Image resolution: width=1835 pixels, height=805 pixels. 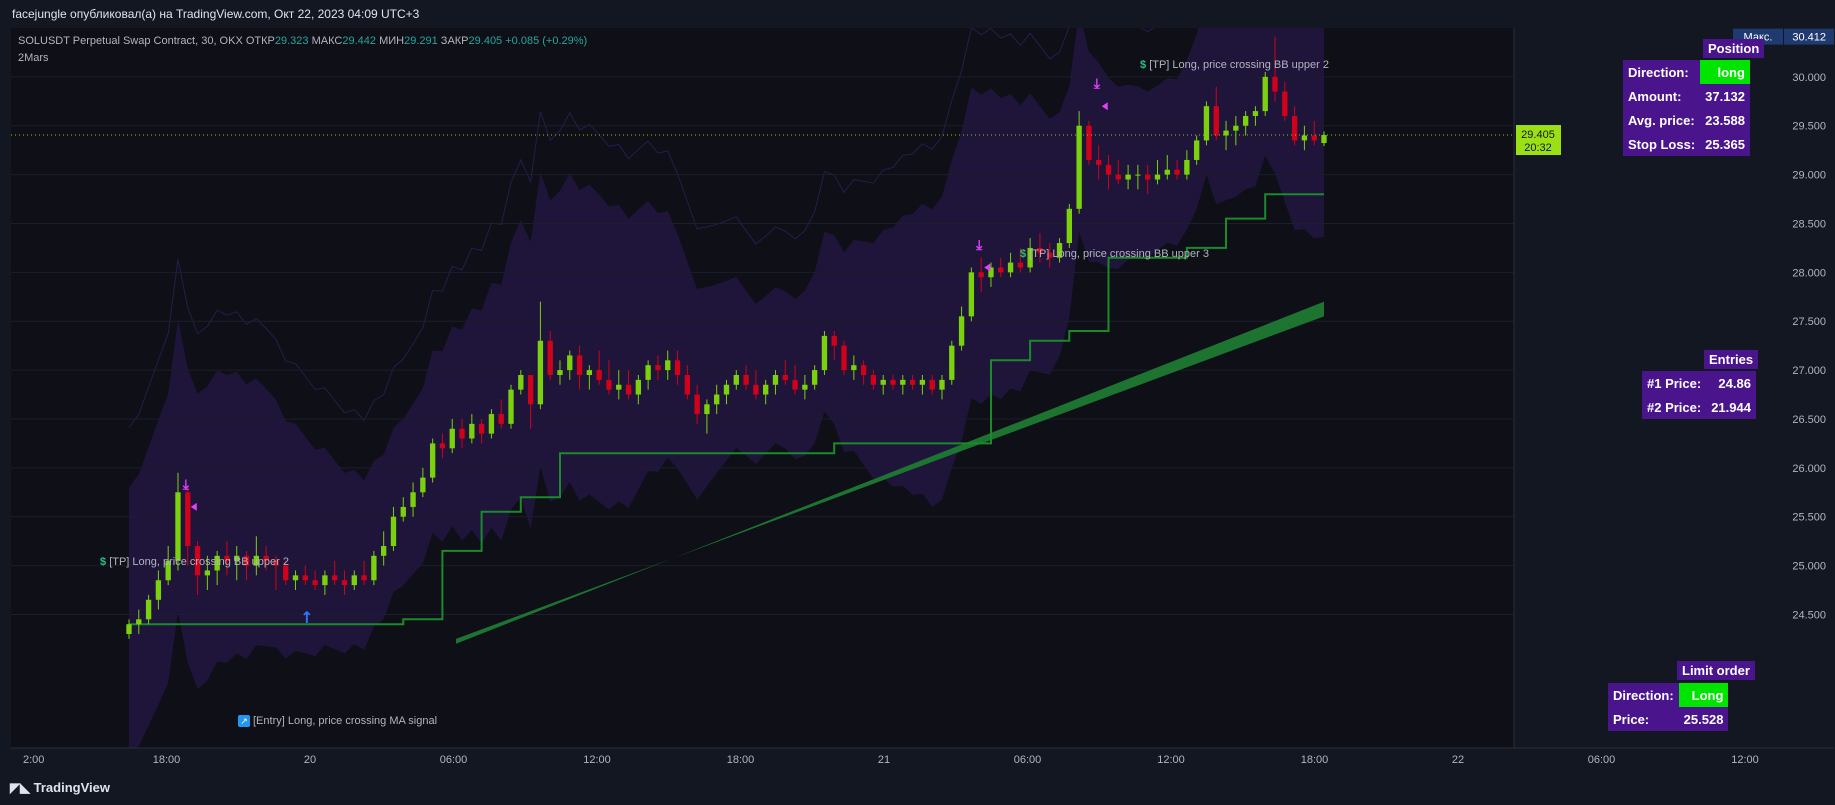 What do you see at coordinates (1725, 120) in the screenshot?
I see `avg-price-value: 23.588` at bounding box center [1725, 120].